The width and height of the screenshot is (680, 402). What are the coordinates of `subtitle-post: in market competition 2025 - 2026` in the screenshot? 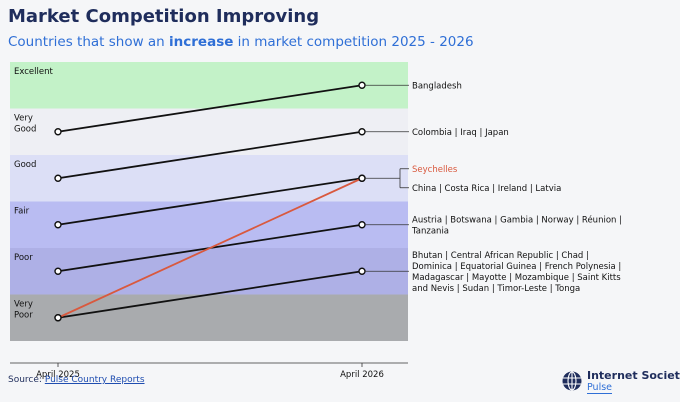 It's located at (353, 42).